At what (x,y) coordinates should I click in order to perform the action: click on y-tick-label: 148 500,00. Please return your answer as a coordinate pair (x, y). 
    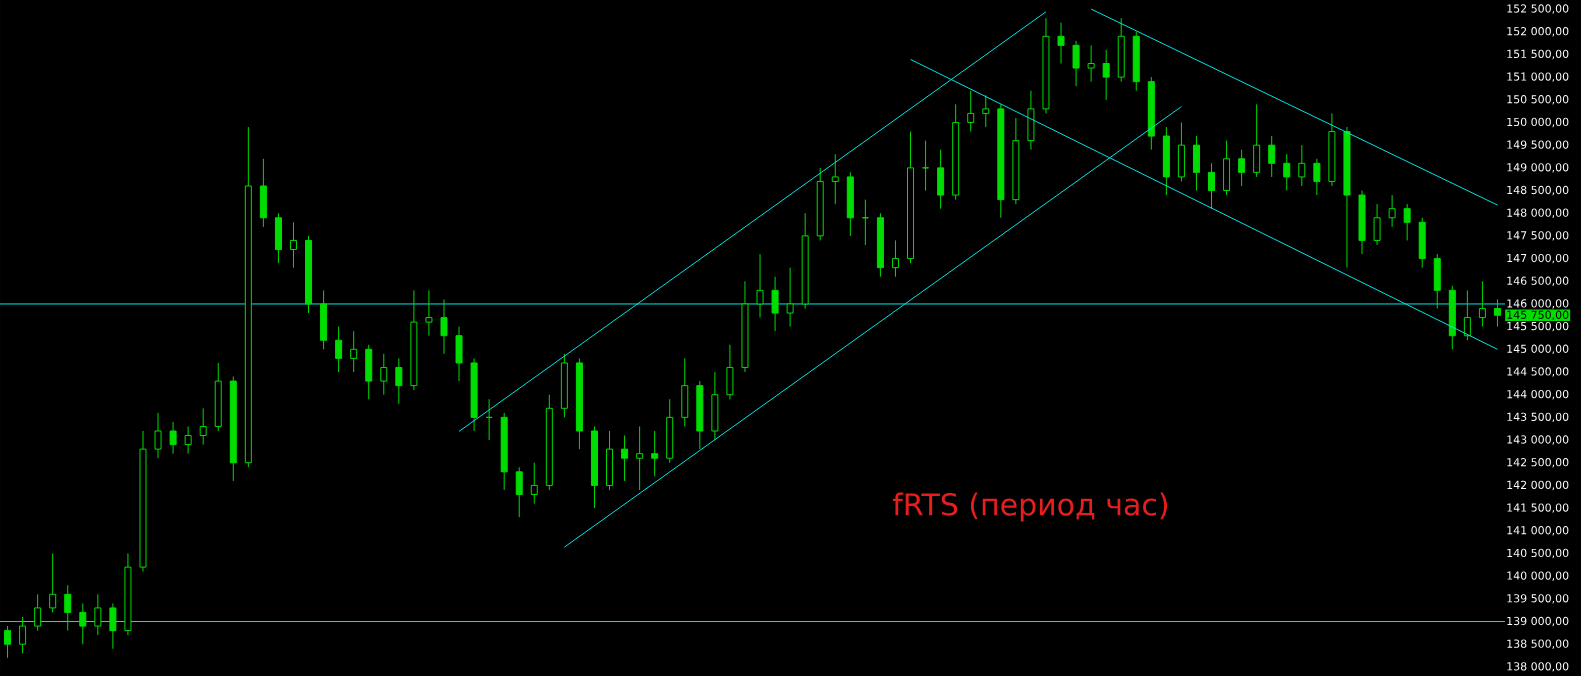
    Looking at the image, I should click on (1538, 190).